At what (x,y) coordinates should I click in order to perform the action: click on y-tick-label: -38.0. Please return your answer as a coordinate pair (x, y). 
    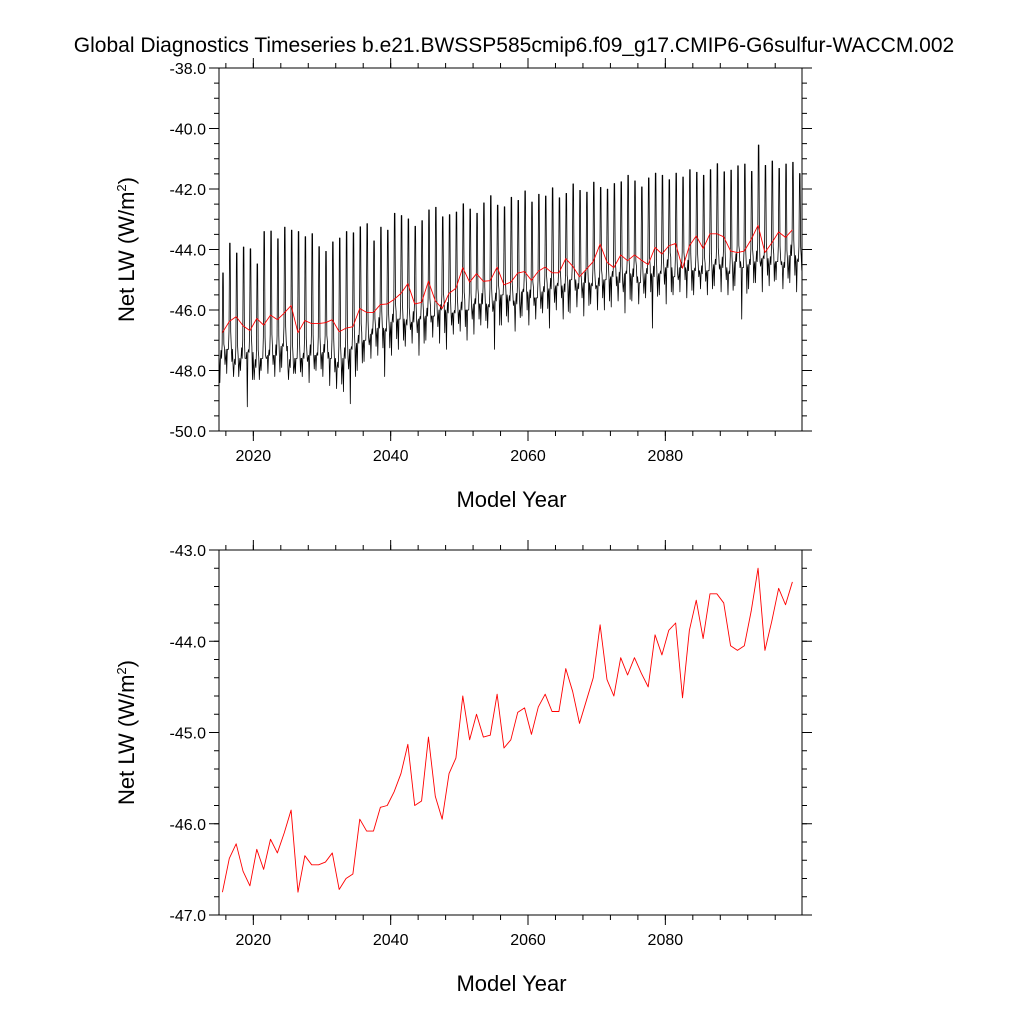
    Looking at the image, I should click on (188, 69).